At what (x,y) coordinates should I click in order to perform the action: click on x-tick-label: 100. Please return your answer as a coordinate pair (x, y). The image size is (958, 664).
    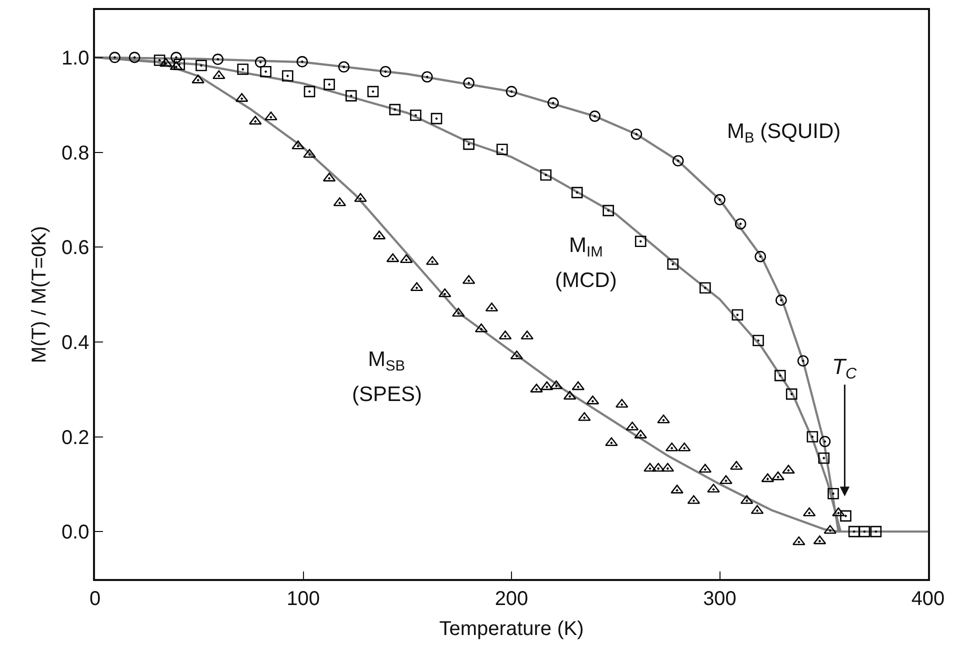
    Looking at the image, I should click on (303, 599).